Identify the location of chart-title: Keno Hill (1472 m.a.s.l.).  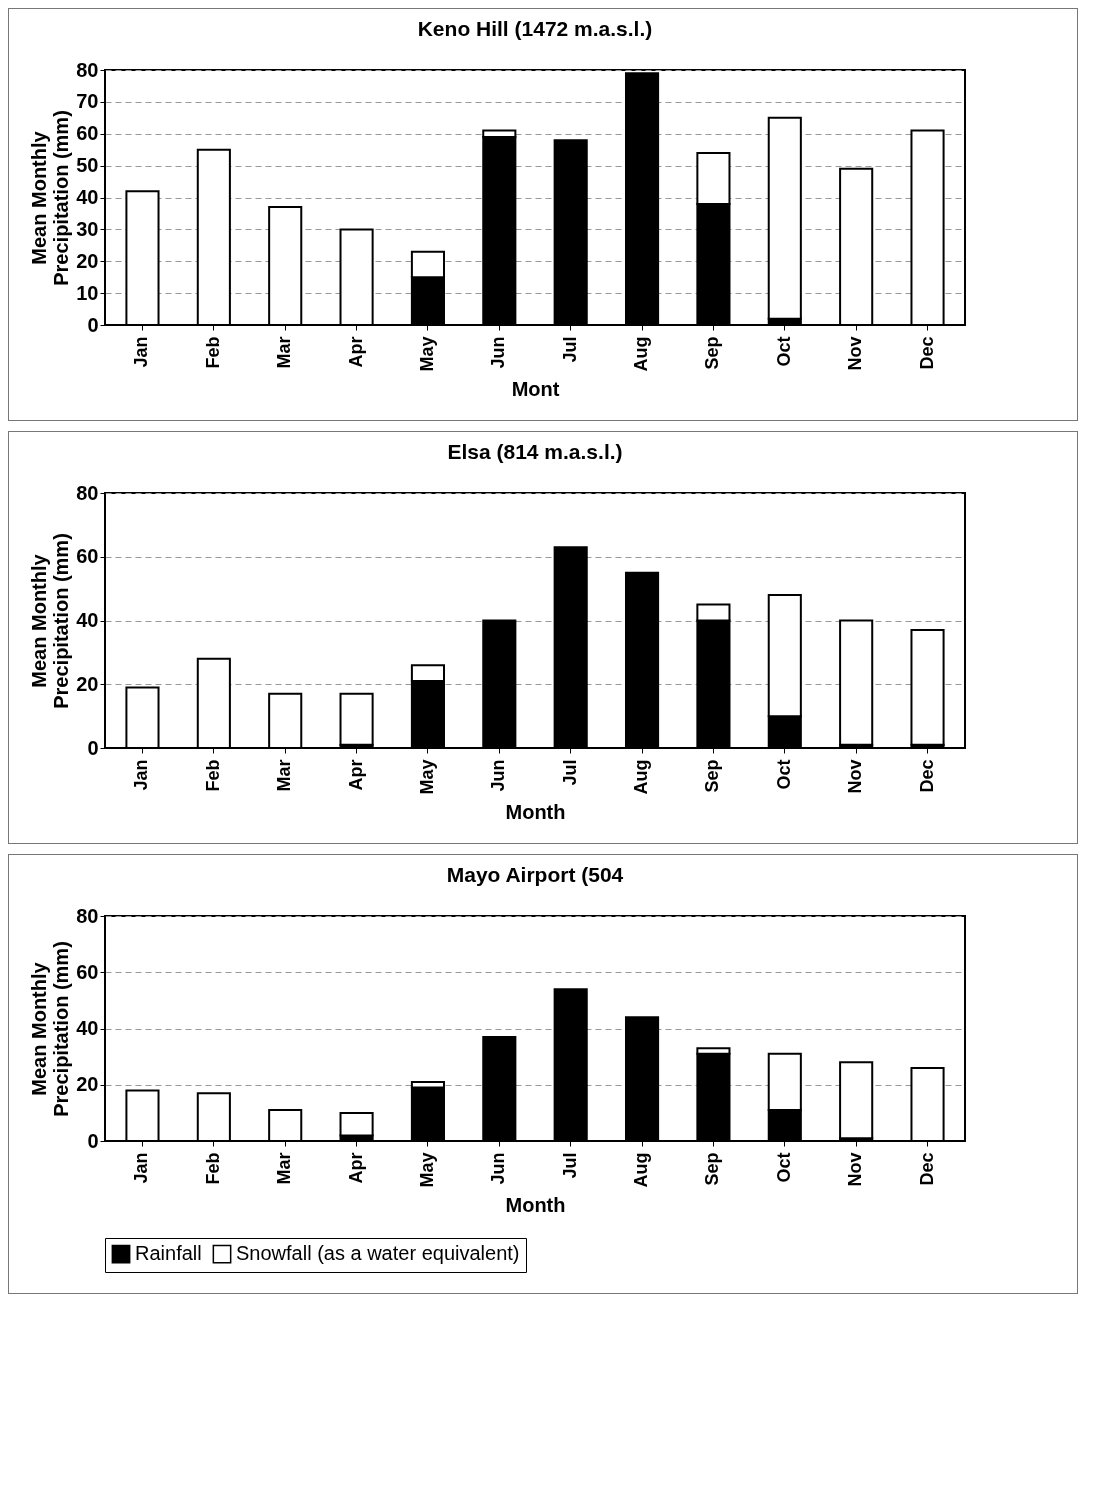
(535, 28).